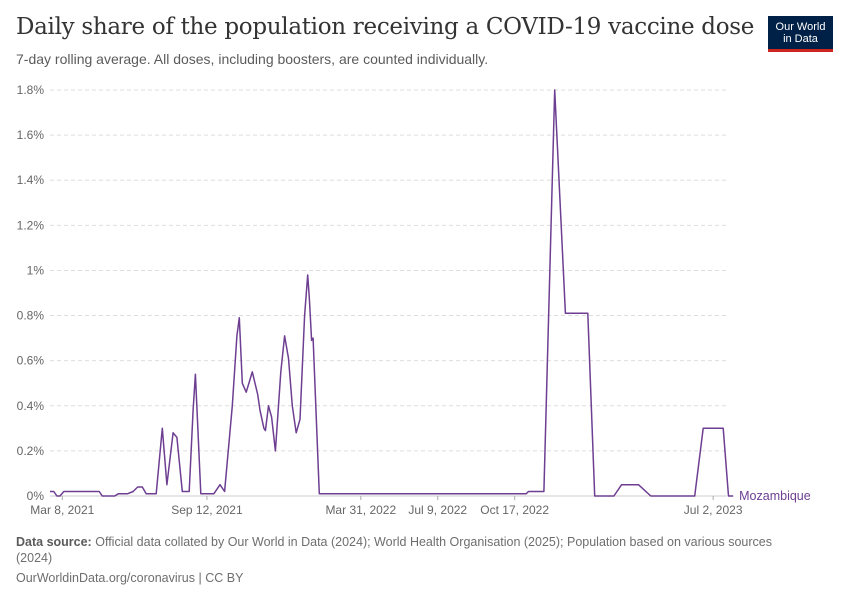 This screenshot has width=850, height=600. What do you see at coordinates (31, 316) in the screenshot?
I see `y-tick-label: 0.8%` at bounding box center [31, 316].